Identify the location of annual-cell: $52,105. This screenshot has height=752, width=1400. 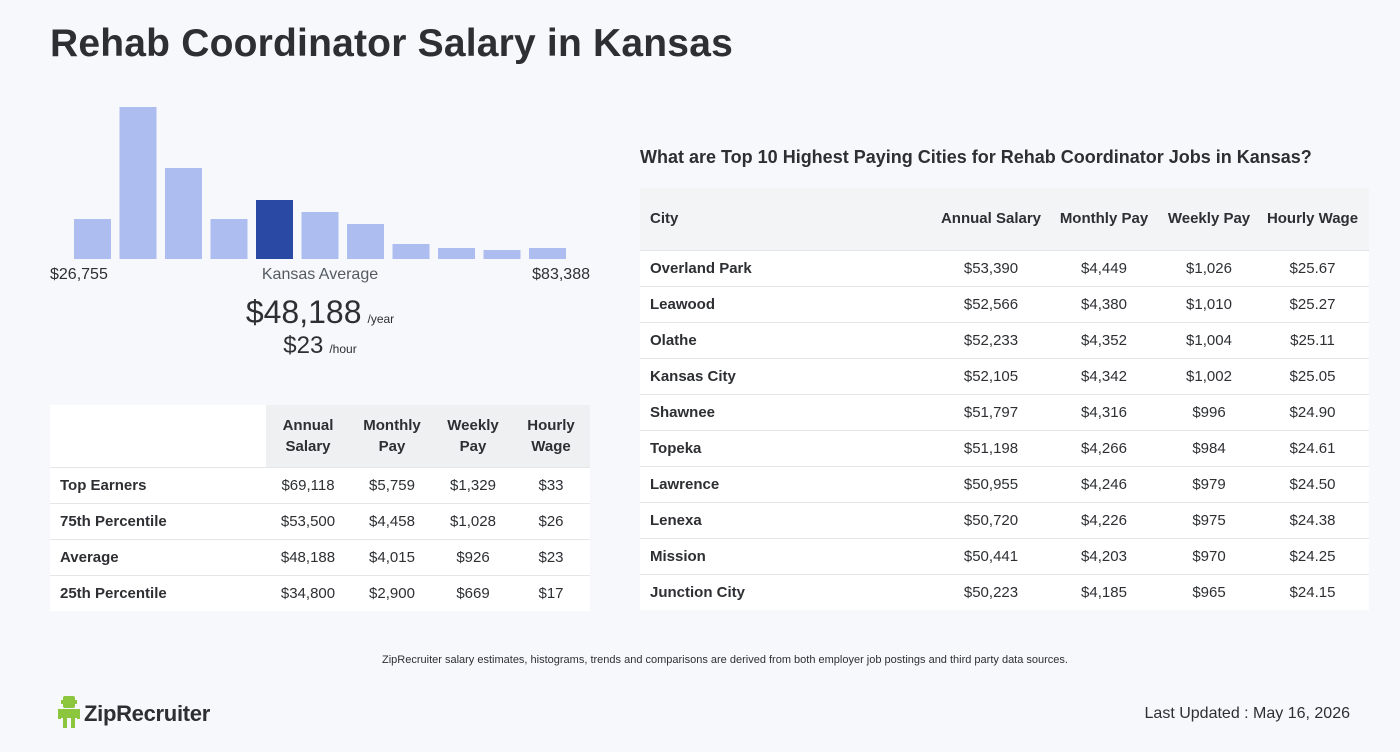
(991, 375).